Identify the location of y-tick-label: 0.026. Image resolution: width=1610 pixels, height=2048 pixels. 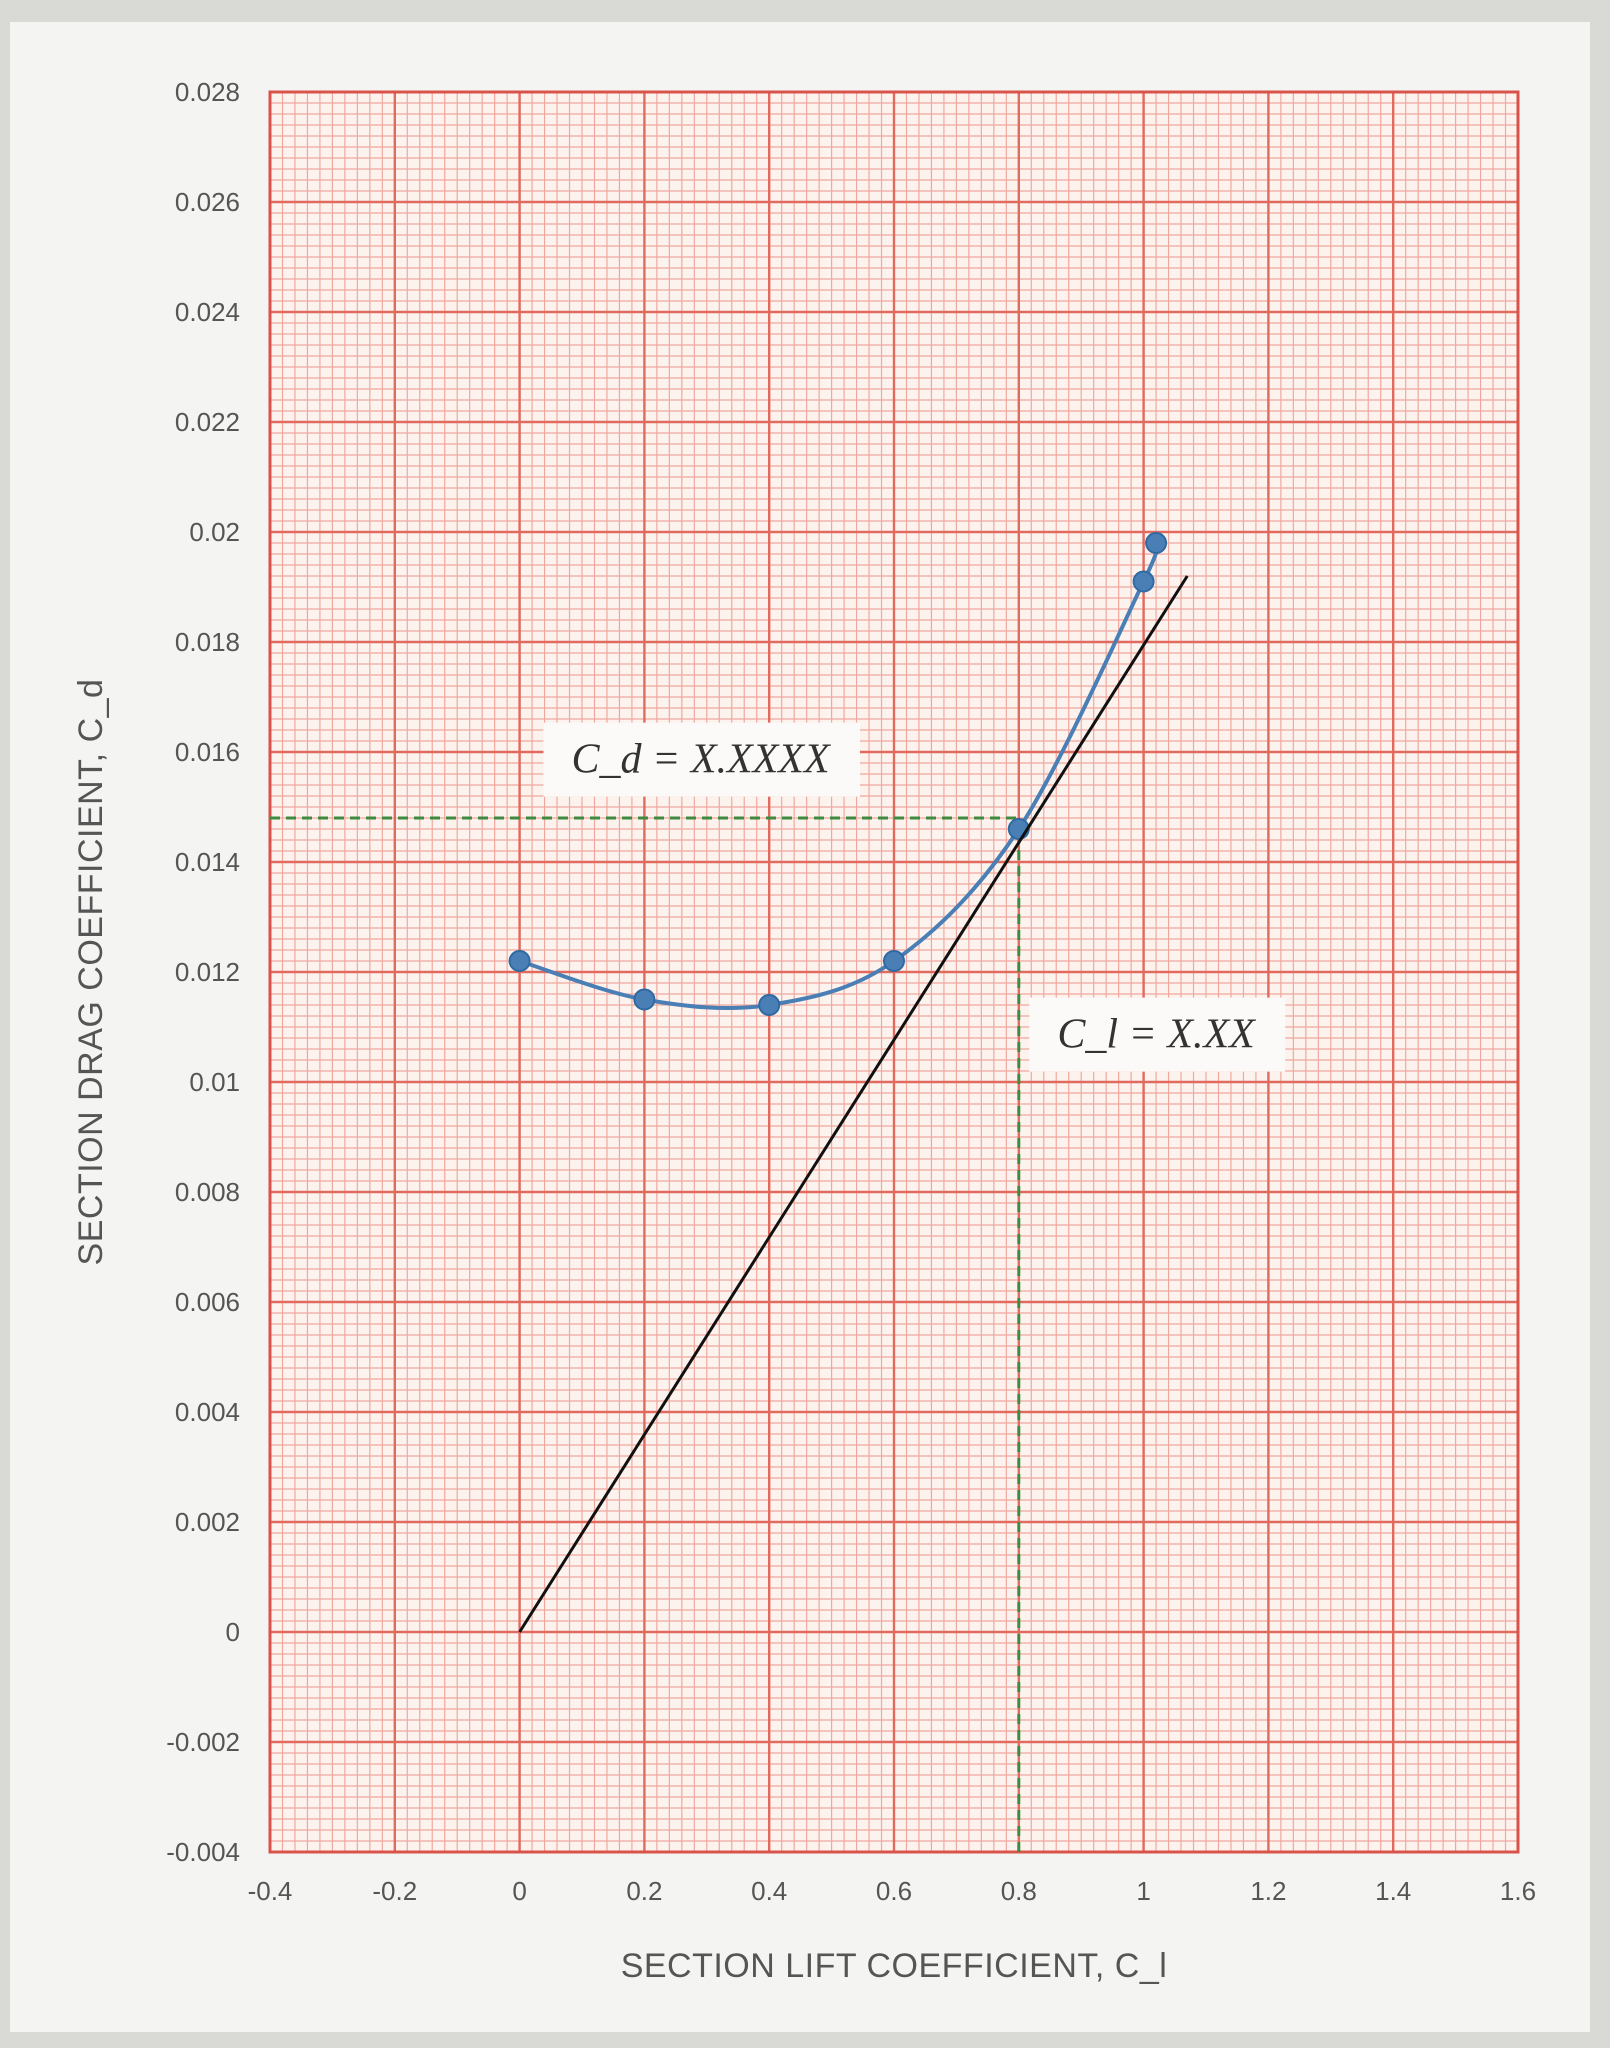
(207, 202).